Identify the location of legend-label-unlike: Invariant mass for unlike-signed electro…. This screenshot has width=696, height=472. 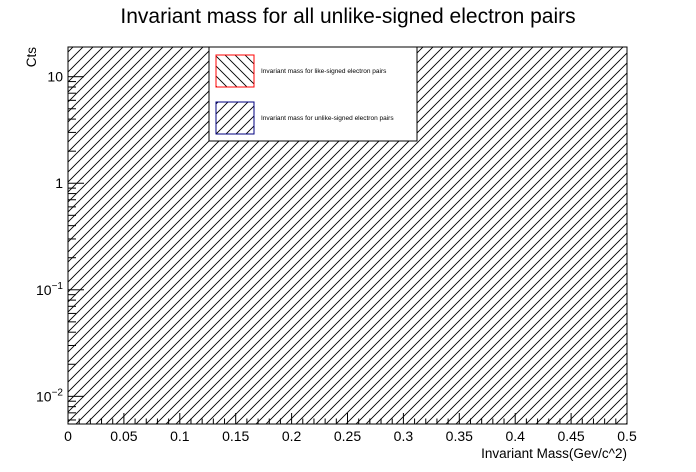
(327, 118).